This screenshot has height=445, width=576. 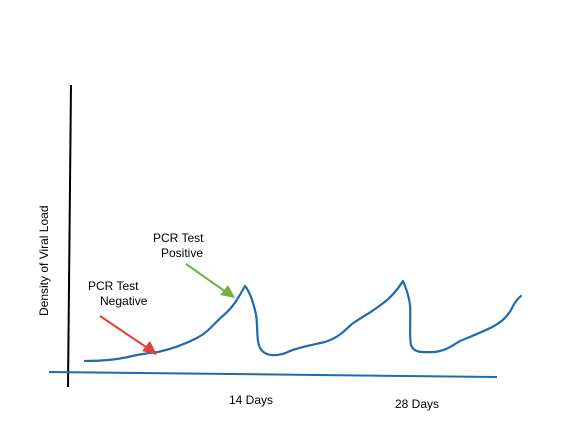 I want to click on x-tick-label-28-days: 28 Days, so click(x=417, y=404).